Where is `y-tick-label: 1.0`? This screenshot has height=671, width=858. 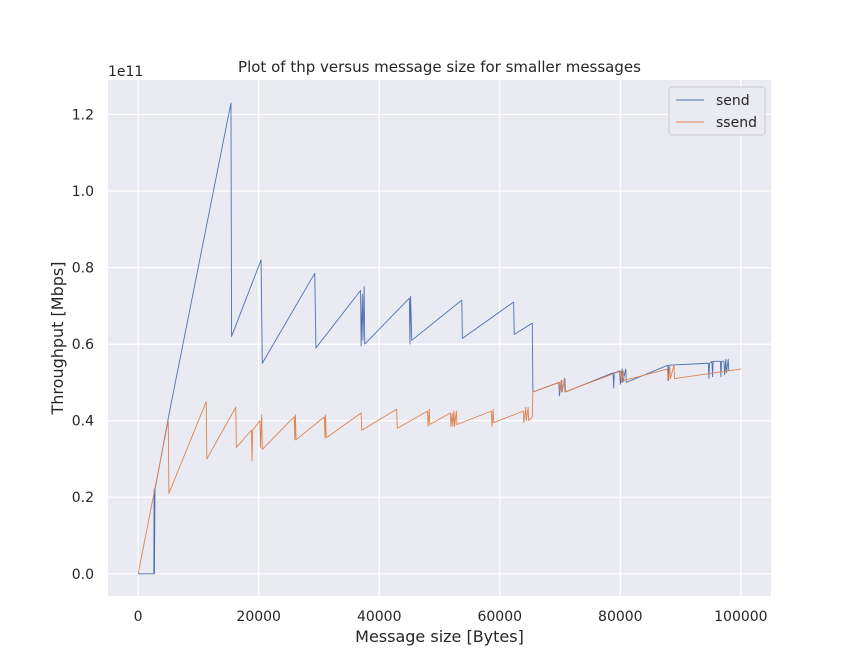
y-tick-label: 1.0 is located at coordinates (83, 192).